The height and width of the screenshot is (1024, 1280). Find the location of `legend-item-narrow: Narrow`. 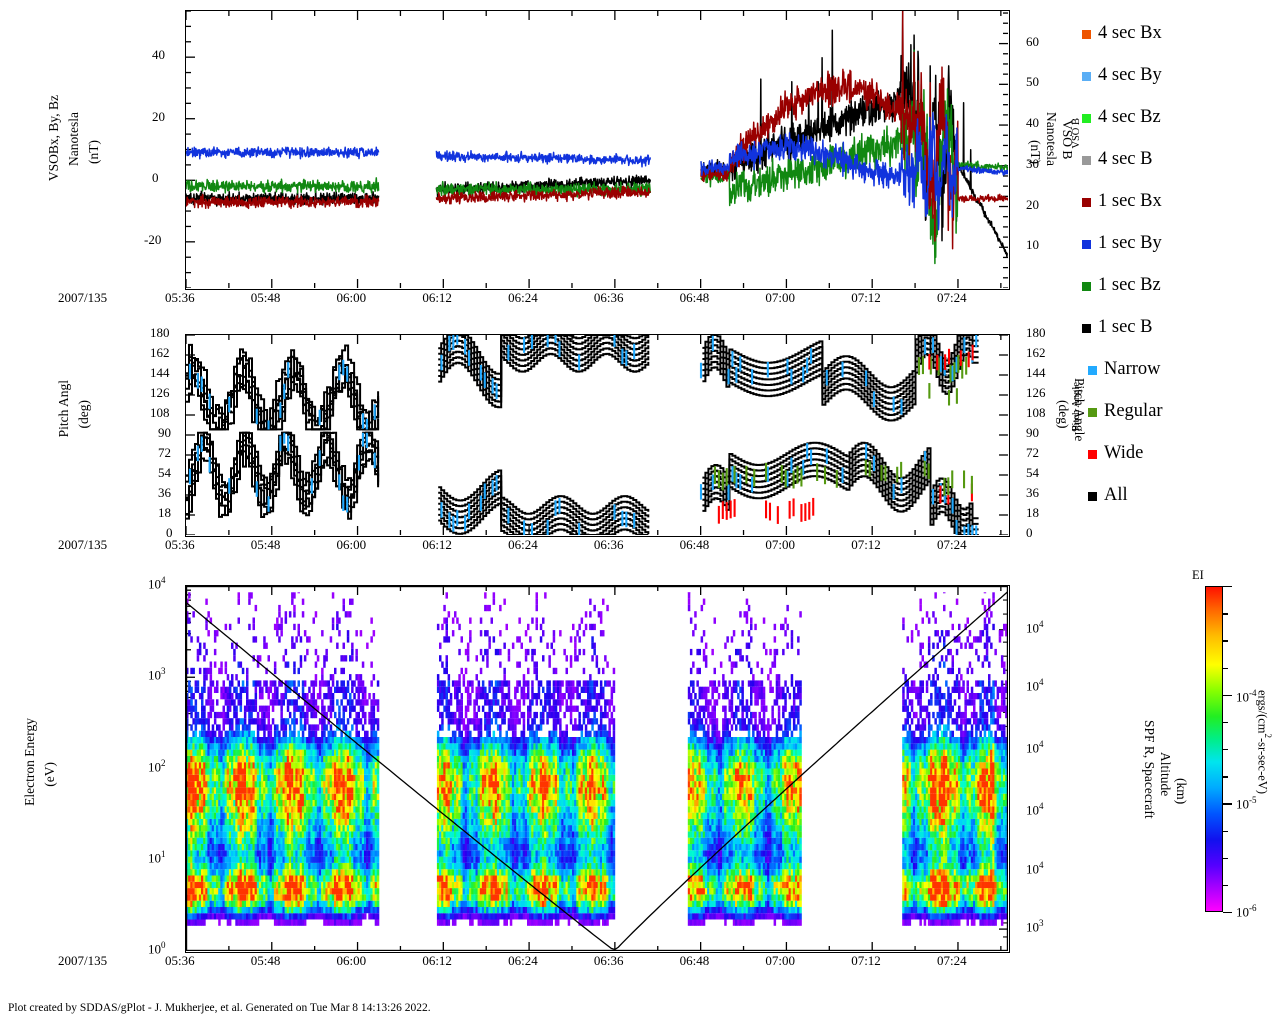

legend-item-narrow: Narrow is located at coordinates (1177, 369).